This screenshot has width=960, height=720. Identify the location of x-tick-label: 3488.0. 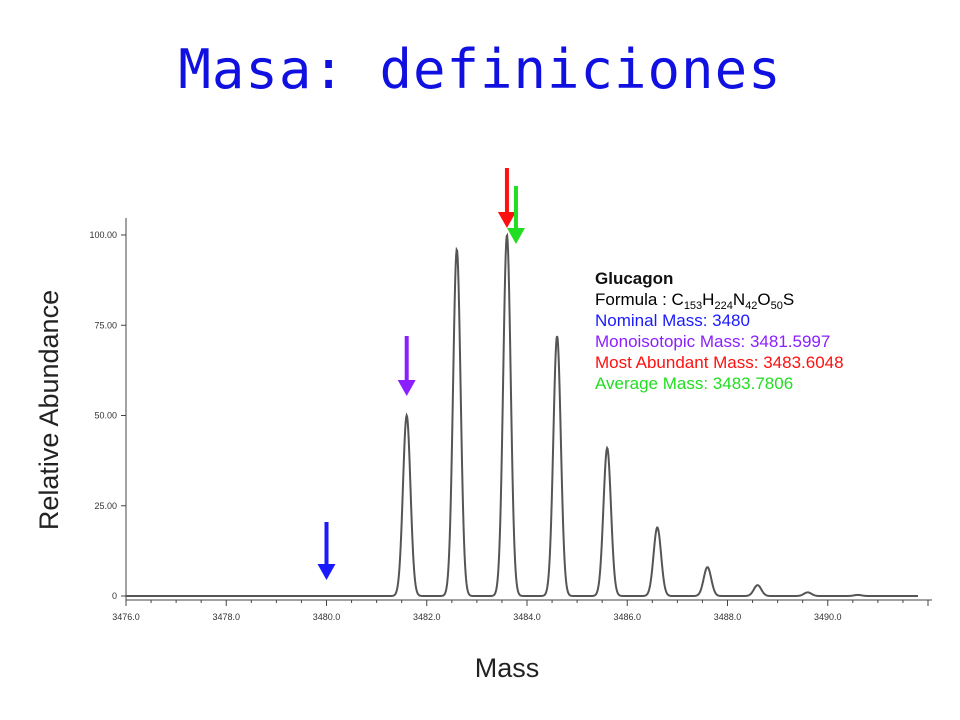
(728, 617).